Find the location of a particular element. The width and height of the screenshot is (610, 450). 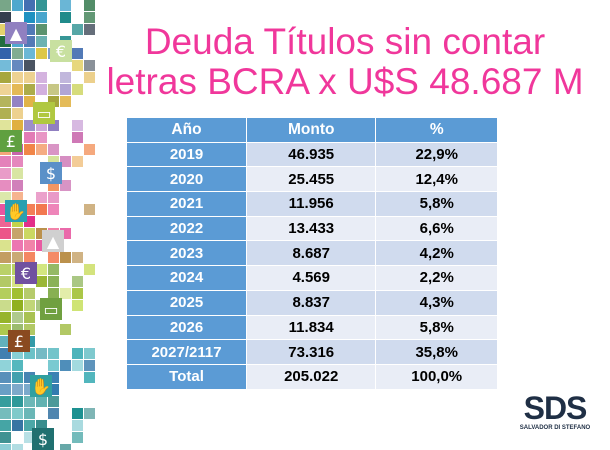

cell-amount: 11.956 is located at coordinates (311, 204).